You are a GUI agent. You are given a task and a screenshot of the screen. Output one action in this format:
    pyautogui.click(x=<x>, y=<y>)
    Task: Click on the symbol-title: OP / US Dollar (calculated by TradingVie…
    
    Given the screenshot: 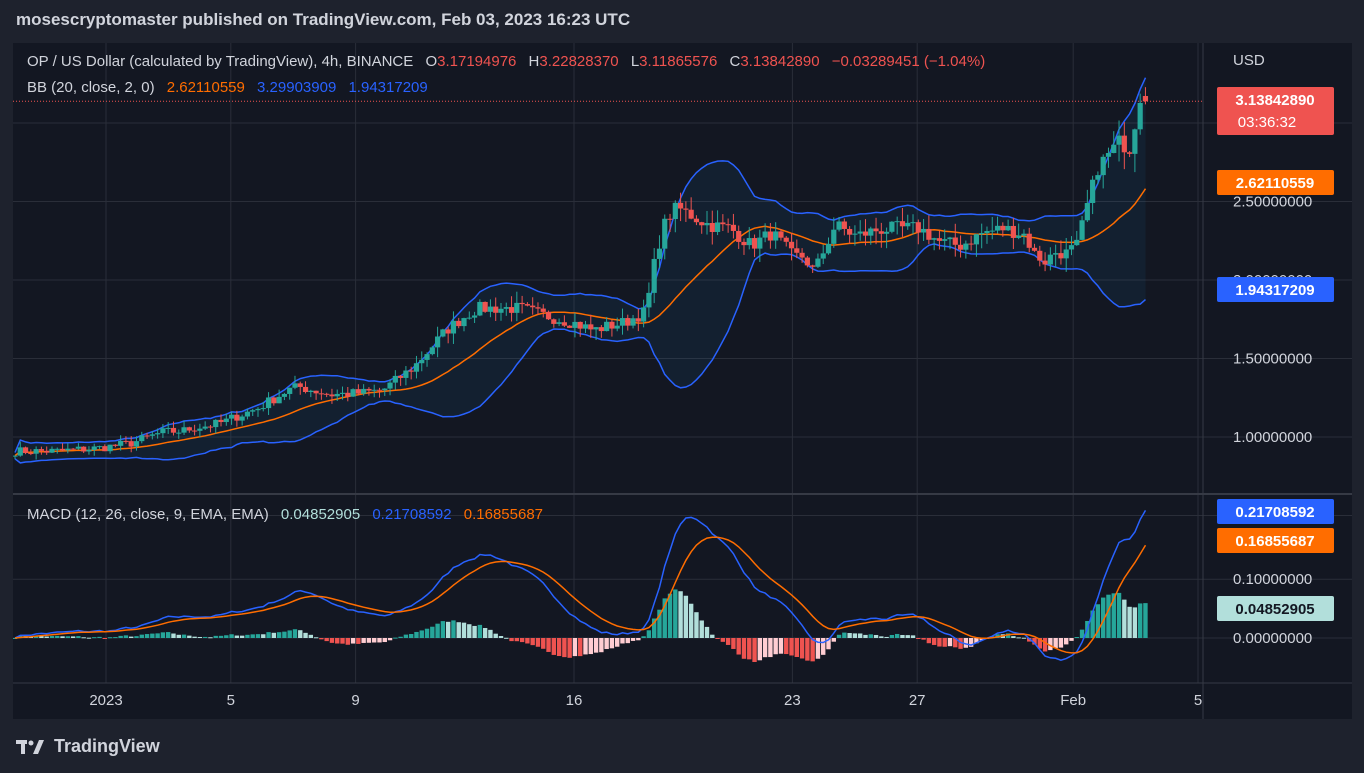 What is the action you would take?
    pyautogui.click(x=220, y=61)
    